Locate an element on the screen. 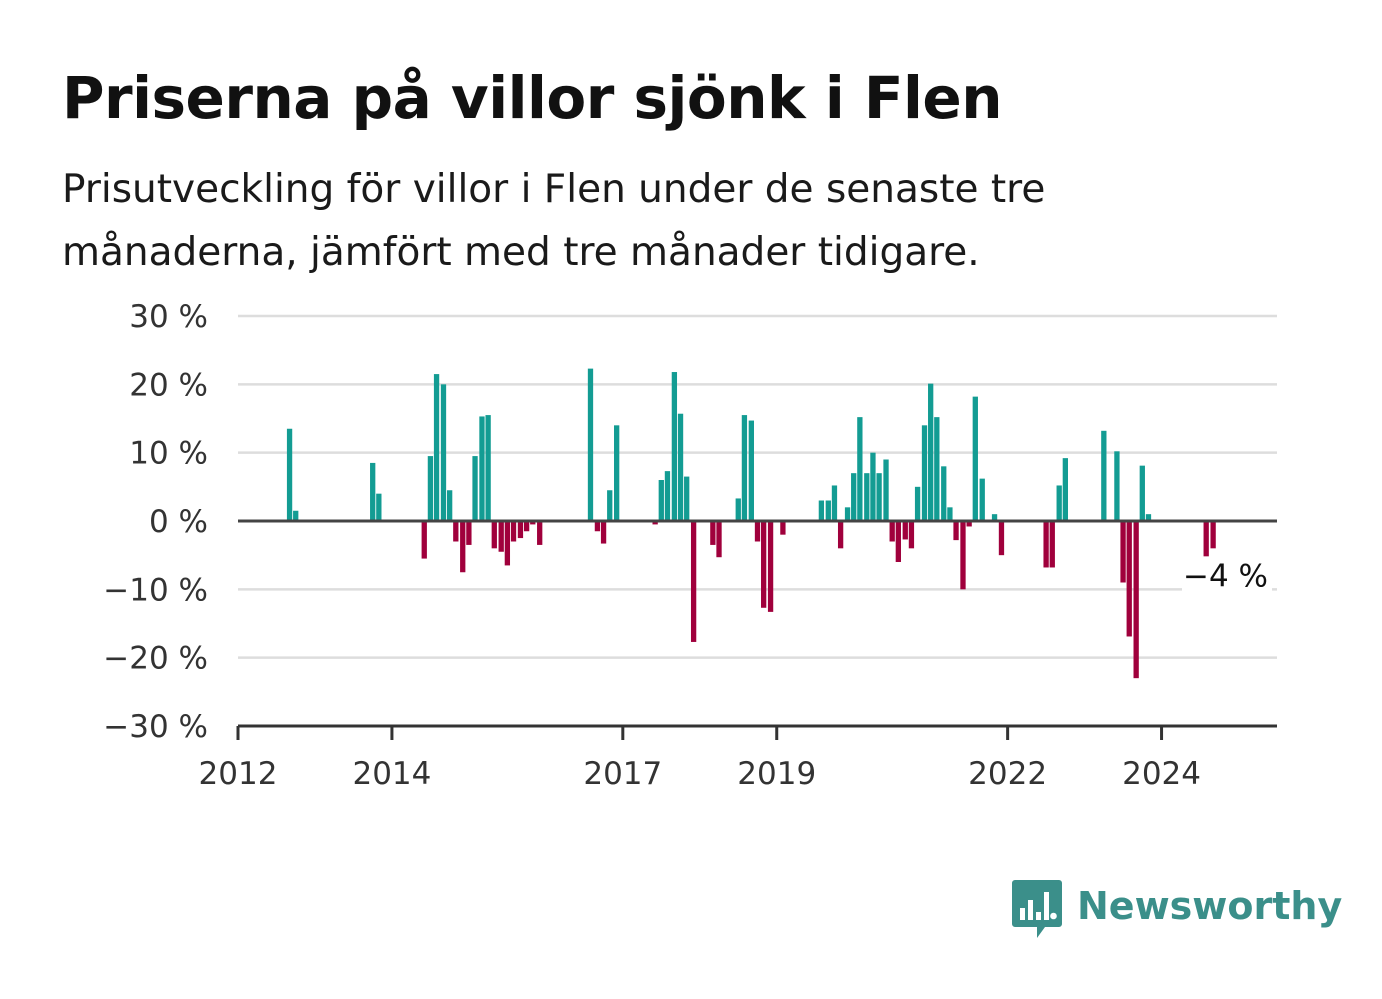  y-tick-label: 10 % is located at coordinates (168, 454).